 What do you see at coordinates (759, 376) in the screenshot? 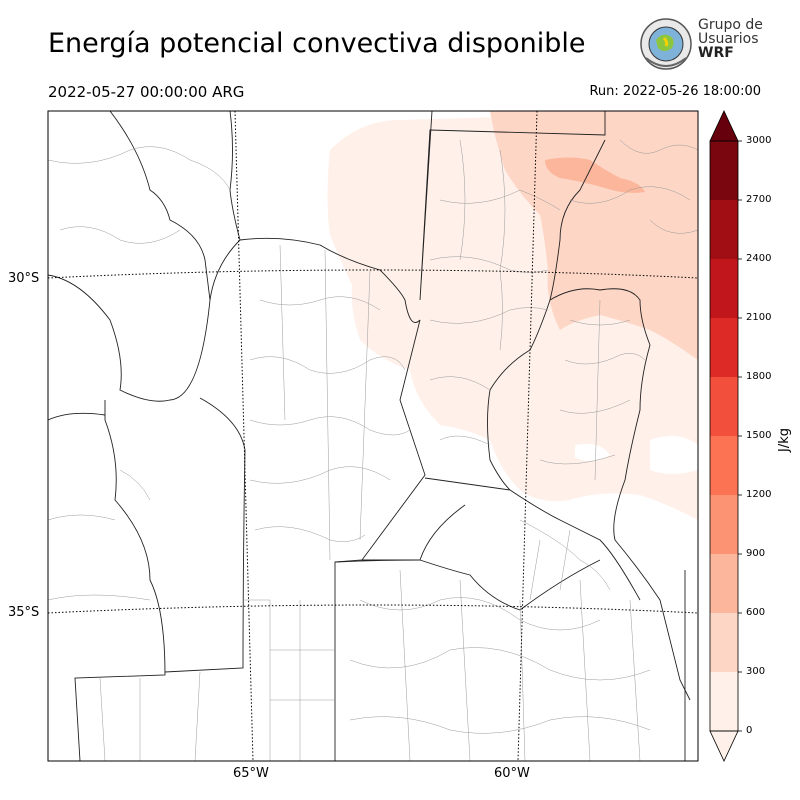
I see `colorbar-tick-label: 1800` at bounding box center [759, 376].